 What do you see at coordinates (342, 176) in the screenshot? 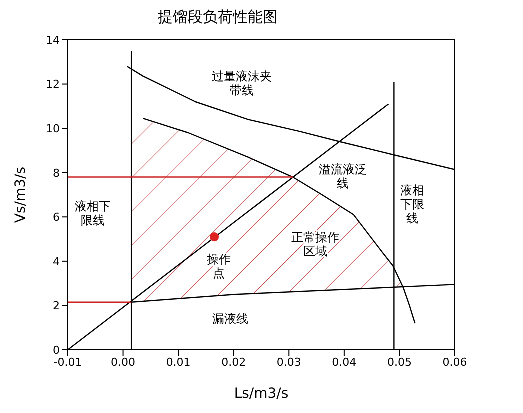
I see `annotation: 溢流液泛线` at bounding box center [342, 176].